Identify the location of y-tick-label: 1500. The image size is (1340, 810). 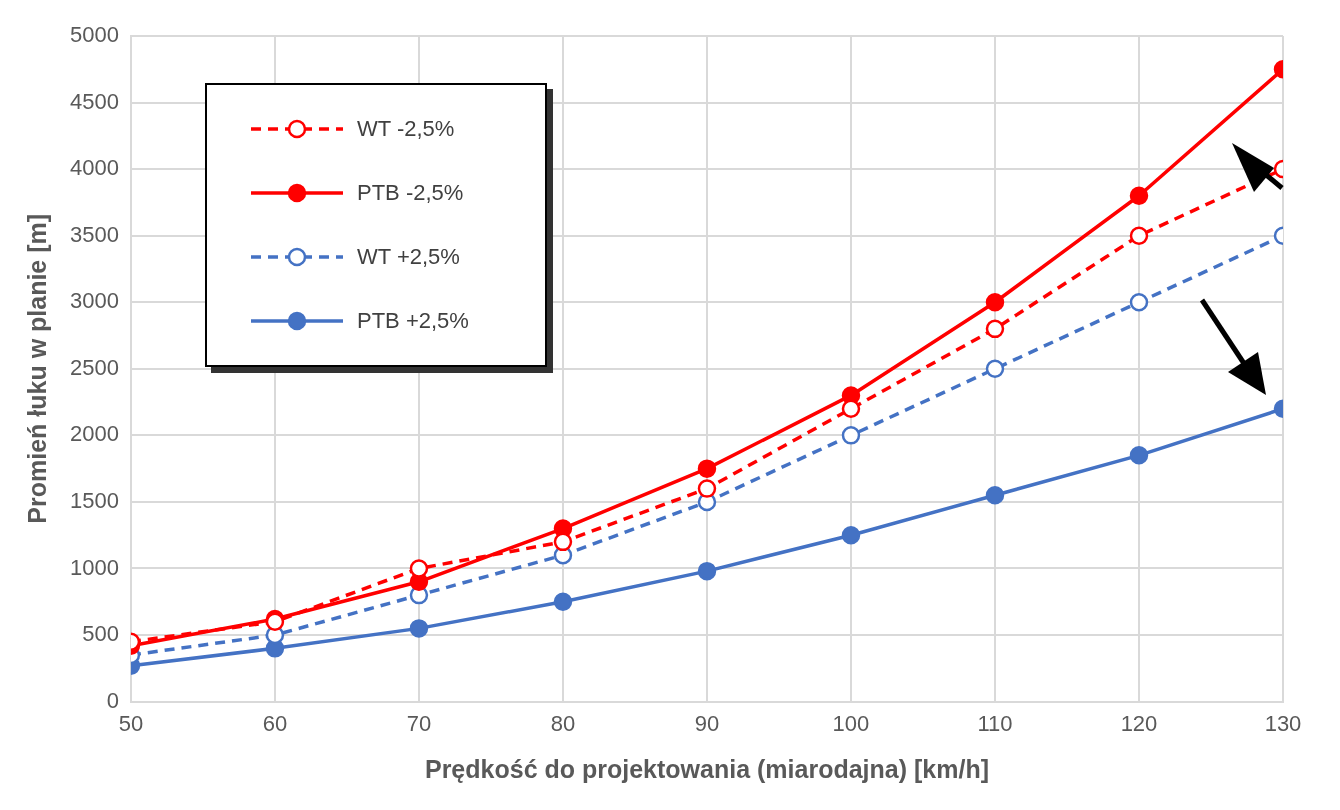
(94, 500).